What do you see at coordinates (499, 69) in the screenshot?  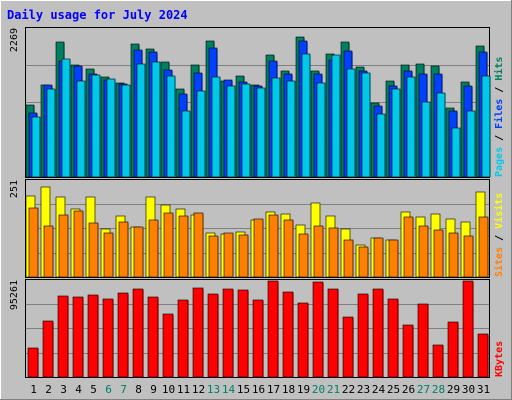 I see `legend-entry: Hits` at bounding box center [499, 69].